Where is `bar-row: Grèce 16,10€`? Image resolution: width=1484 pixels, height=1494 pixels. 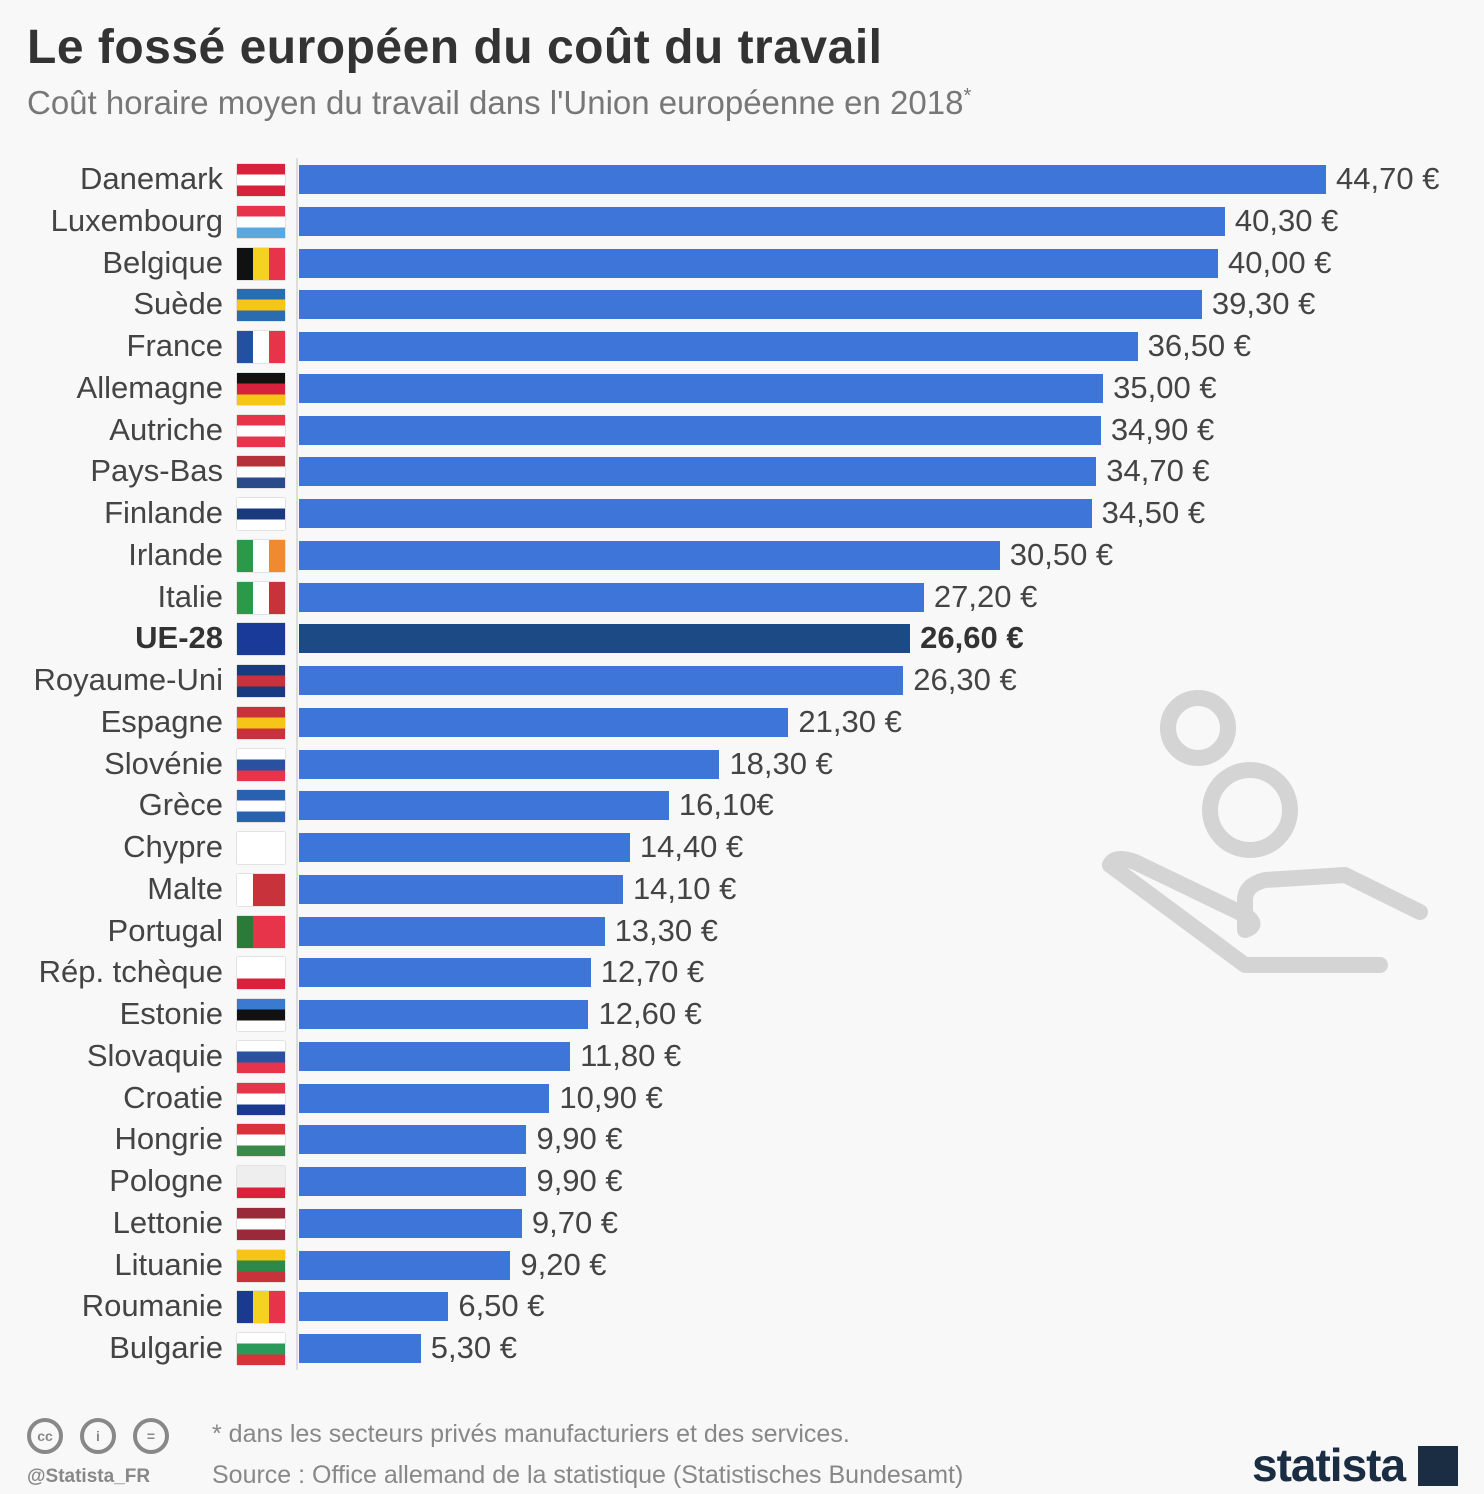 bar-row: Grèce 16,10€ is located at coordinates (742, 805).